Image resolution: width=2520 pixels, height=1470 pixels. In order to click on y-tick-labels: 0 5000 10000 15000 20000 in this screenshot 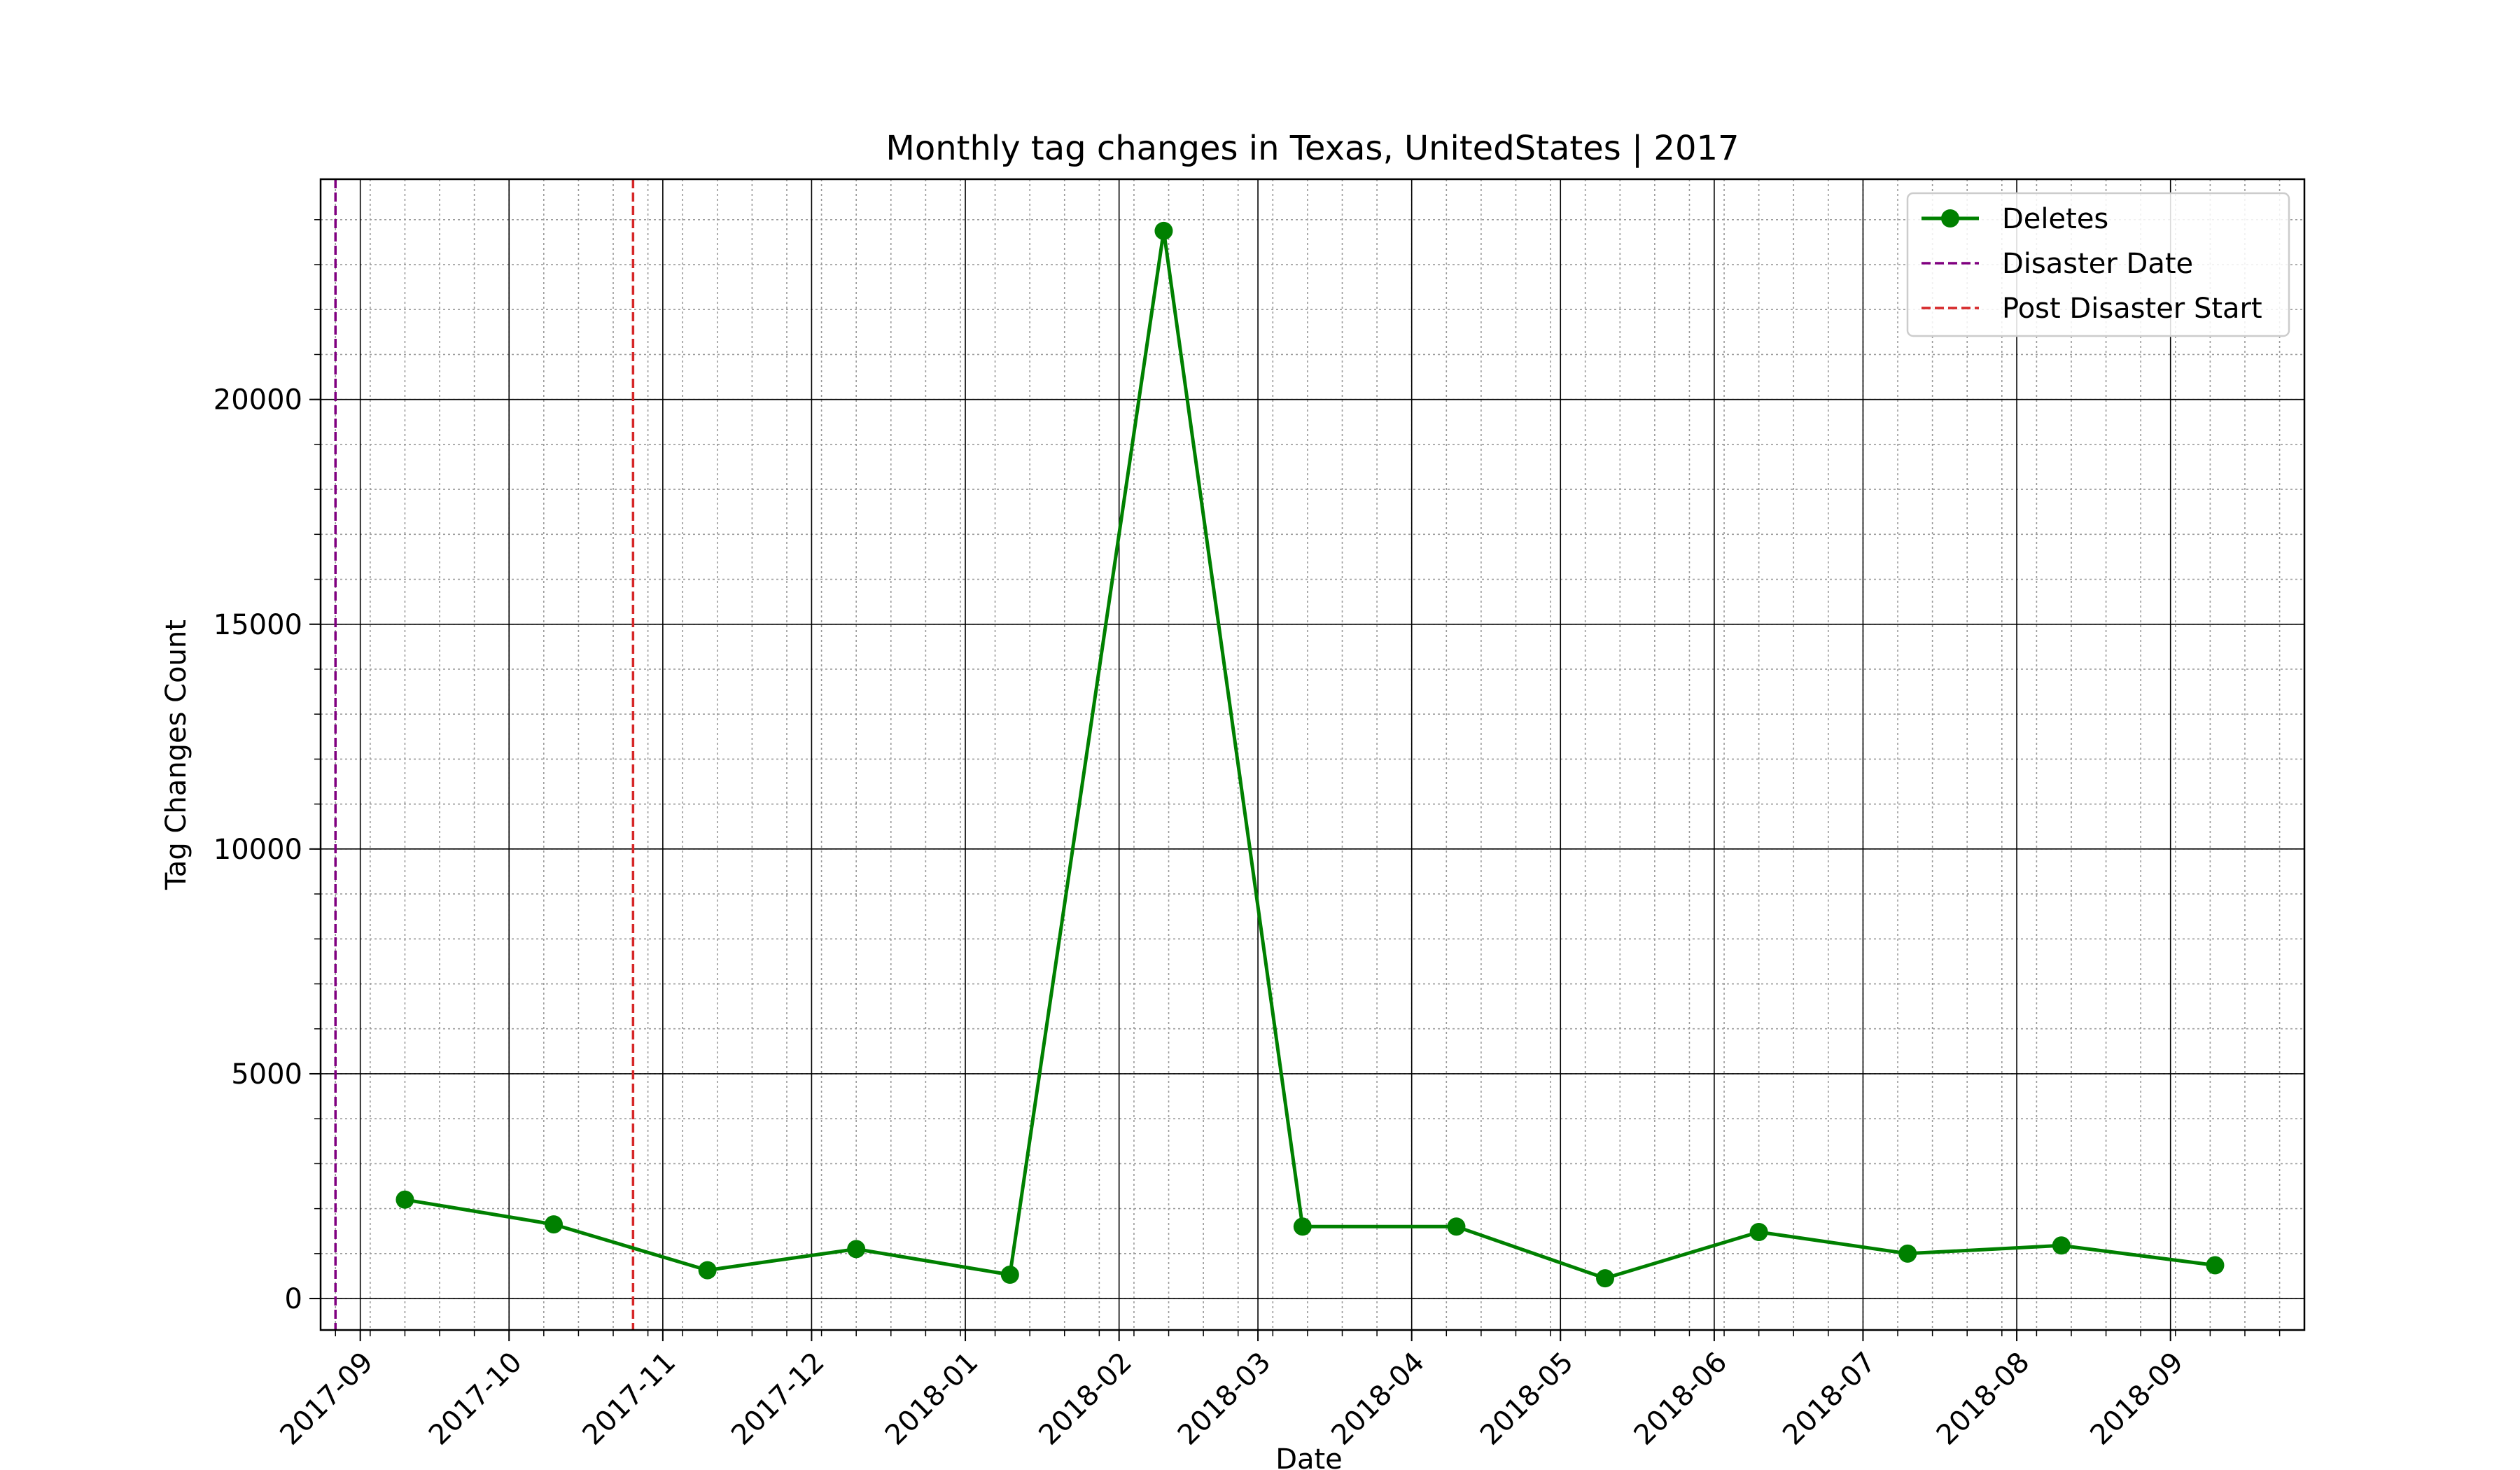, I will do `click(258, 849)`.